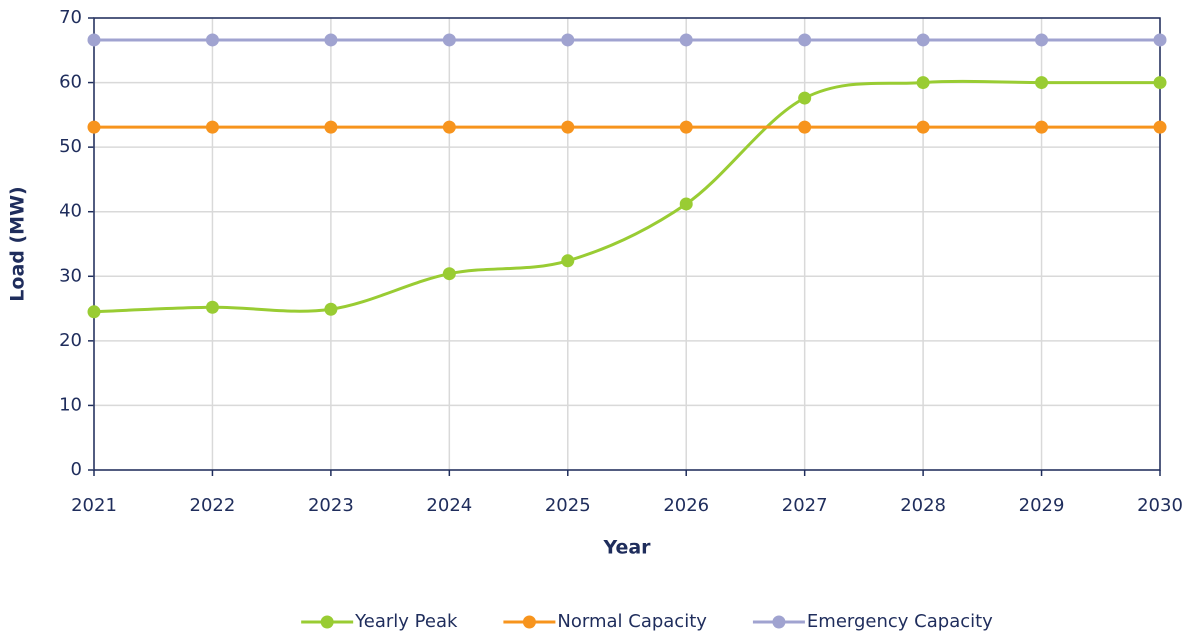 The height and width of the screenshot is (639, 1193). I want to click on y-tick-label: 0, so click(76, 469).